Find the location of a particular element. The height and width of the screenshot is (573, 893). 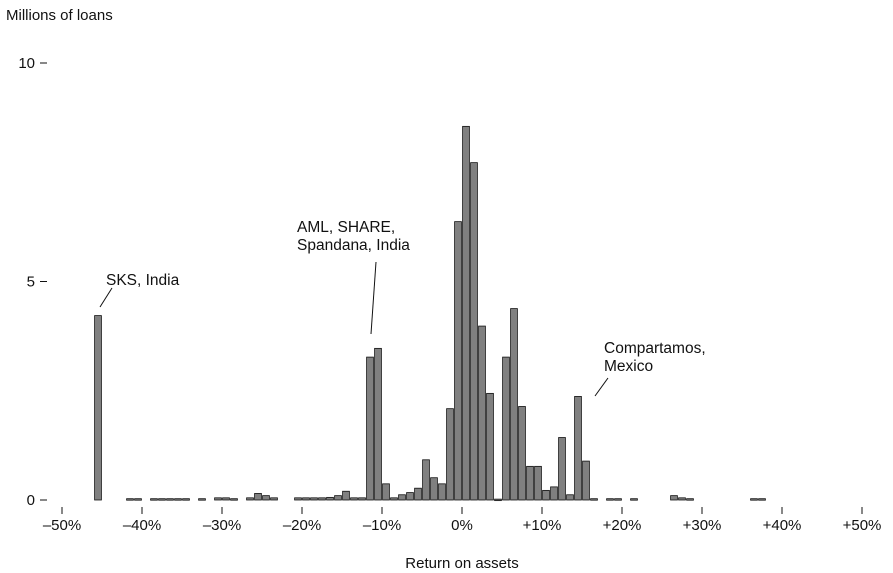

annotation-label: AML, SHARE, is located at coordinates (346, 227).